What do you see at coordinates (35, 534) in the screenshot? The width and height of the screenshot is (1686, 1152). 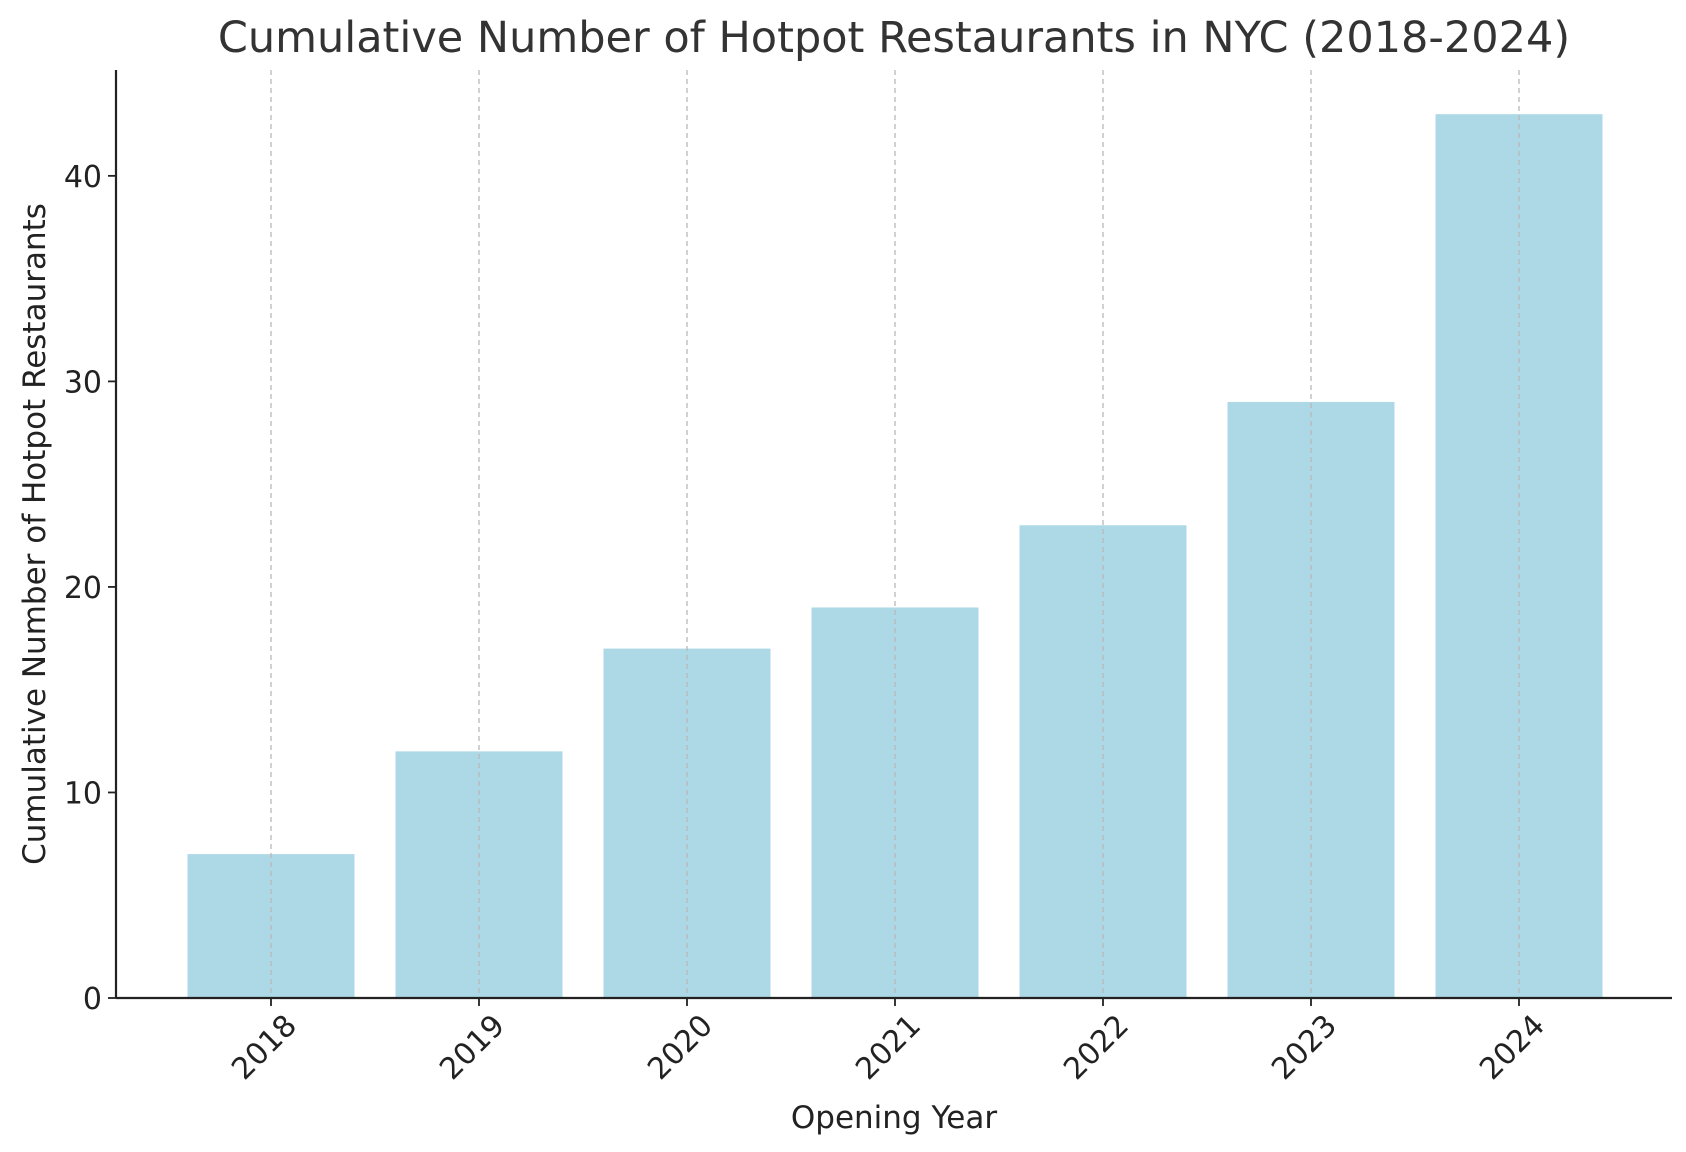 I see `y-axis-title: Cumulative Number of Hotpot Restaurants` at bounding box center [35, 534].